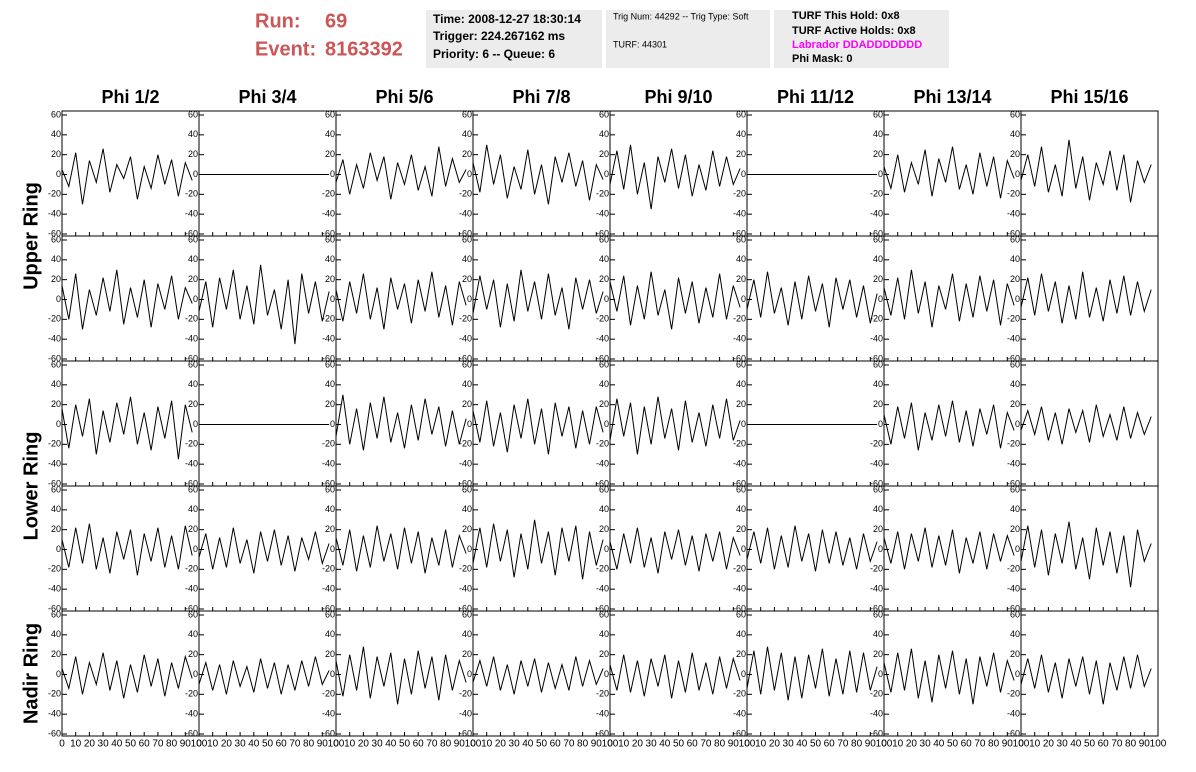 This screenshot has width=1196, height=772. Describe the element at coordinates (494, 54) in the screenshot. I see `info-text: Priority: 6 -- Queue: 6` at that location.